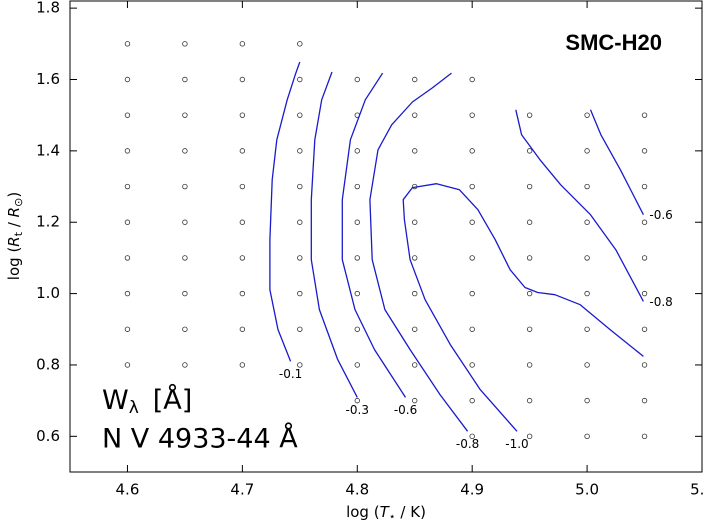 Image resolution: width=703 pixels, height=526 pixels. What do you see at coordinates (48, 222) in the screenshot?
I see `y-tick-label: 1.2` at bounding box center [48, 222].